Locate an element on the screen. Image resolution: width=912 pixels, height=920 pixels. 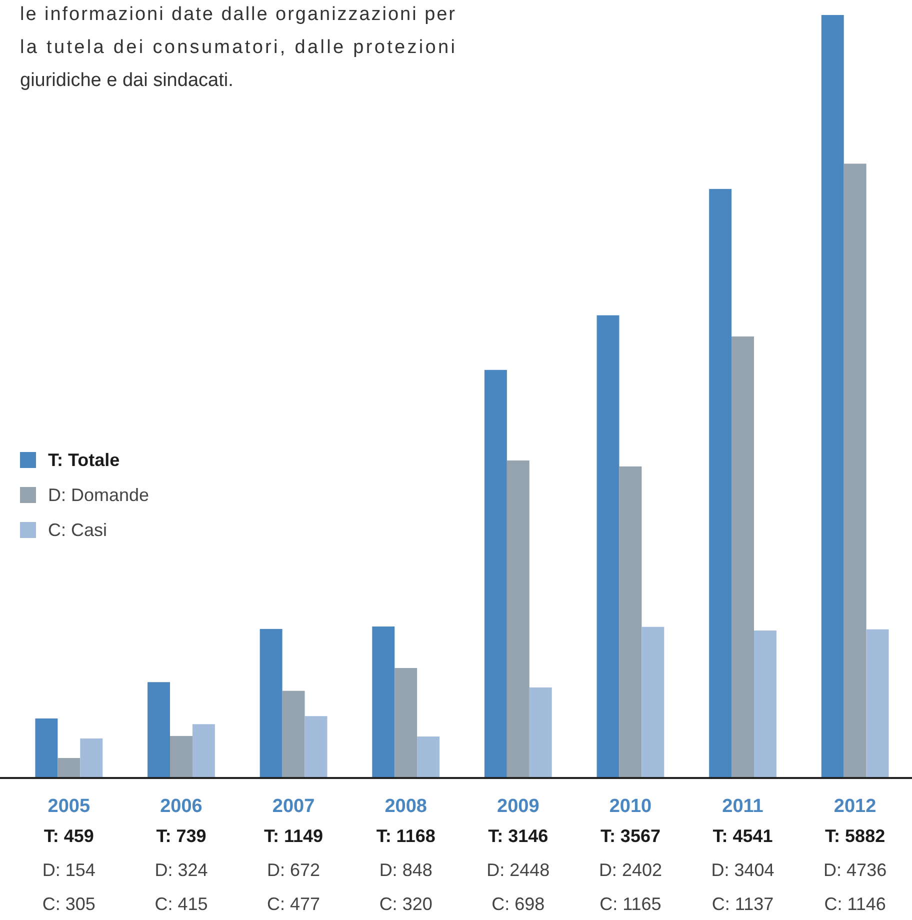
data-label: T: 739 is located at coordinates (181, 836).